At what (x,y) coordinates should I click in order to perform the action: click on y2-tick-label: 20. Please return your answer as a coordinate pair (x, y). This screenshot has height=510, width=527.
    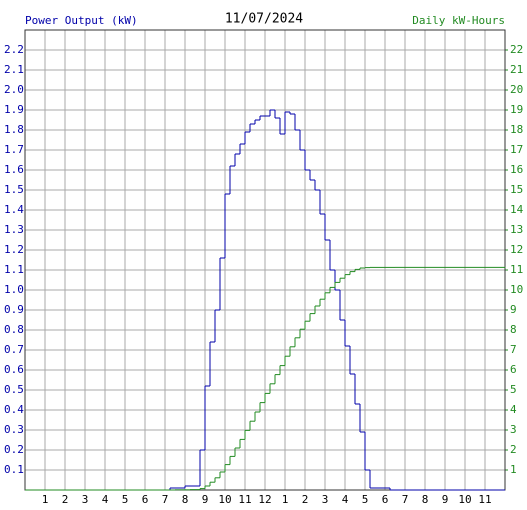
    Looking at the image, I should click on (516, 89).